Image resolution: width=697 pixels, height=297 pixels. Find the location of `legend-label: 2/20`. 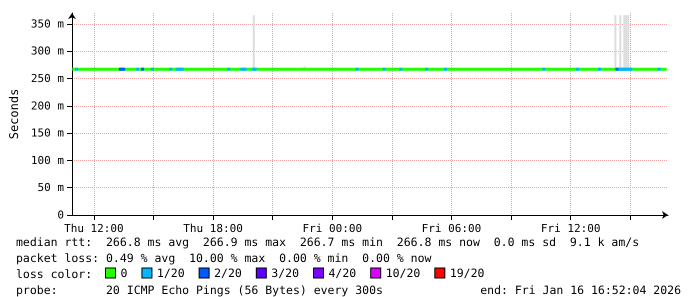

legend-label: 2/20 is located at coordinates (228, 273).